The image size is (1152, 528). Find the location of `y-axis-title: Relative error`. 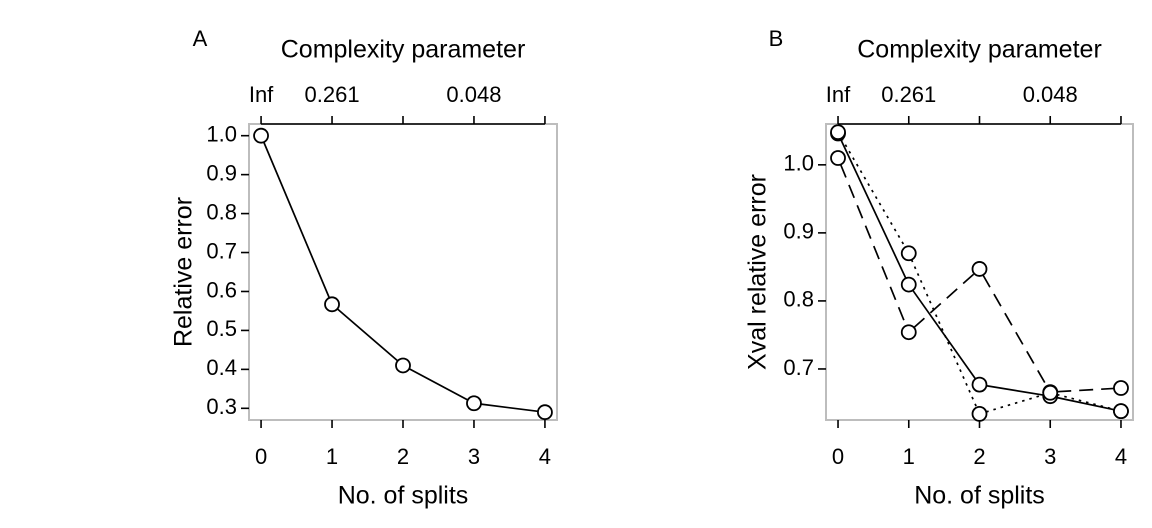

y-axis-title: Relative error is located at coordinates (184, 272).